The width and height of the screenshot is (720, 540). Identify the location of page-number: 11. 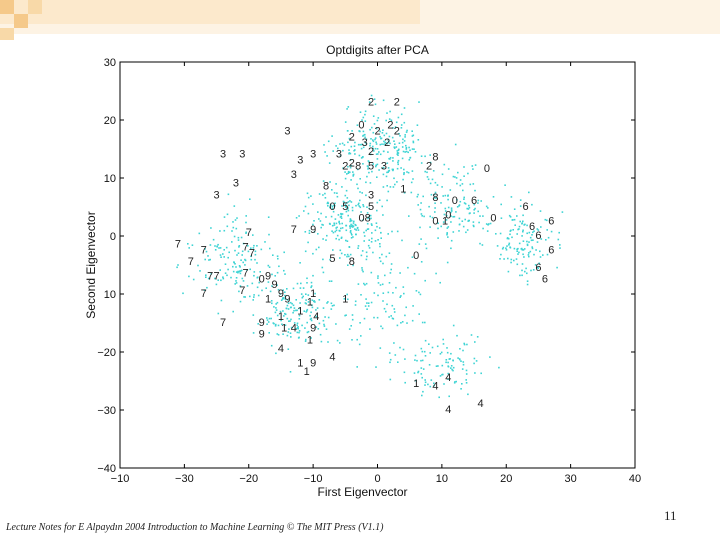
(670, 515).